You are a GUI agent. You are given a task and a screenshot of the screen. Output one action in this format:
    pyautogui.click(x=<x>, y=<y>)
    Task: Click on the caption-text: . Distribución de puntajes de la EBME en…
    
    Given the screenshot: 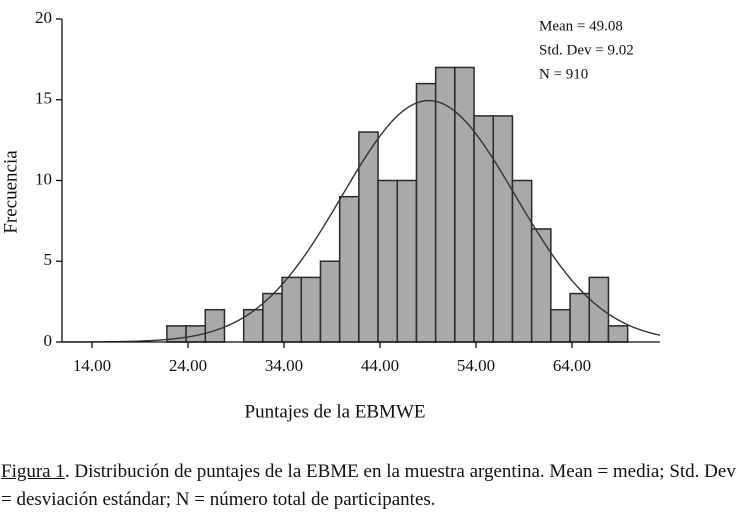 What is the action you would take?
    pyautogui.click(x=368, y=485)
    